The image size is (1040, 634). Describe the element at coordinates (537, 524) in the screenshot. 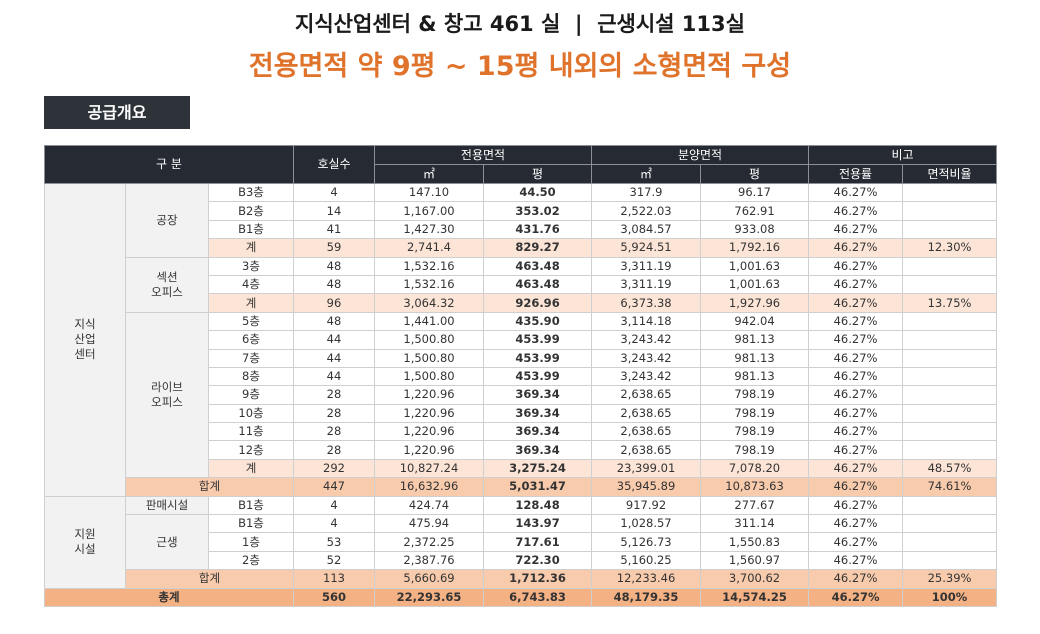

I see `value-cell: 143.97` at that location.